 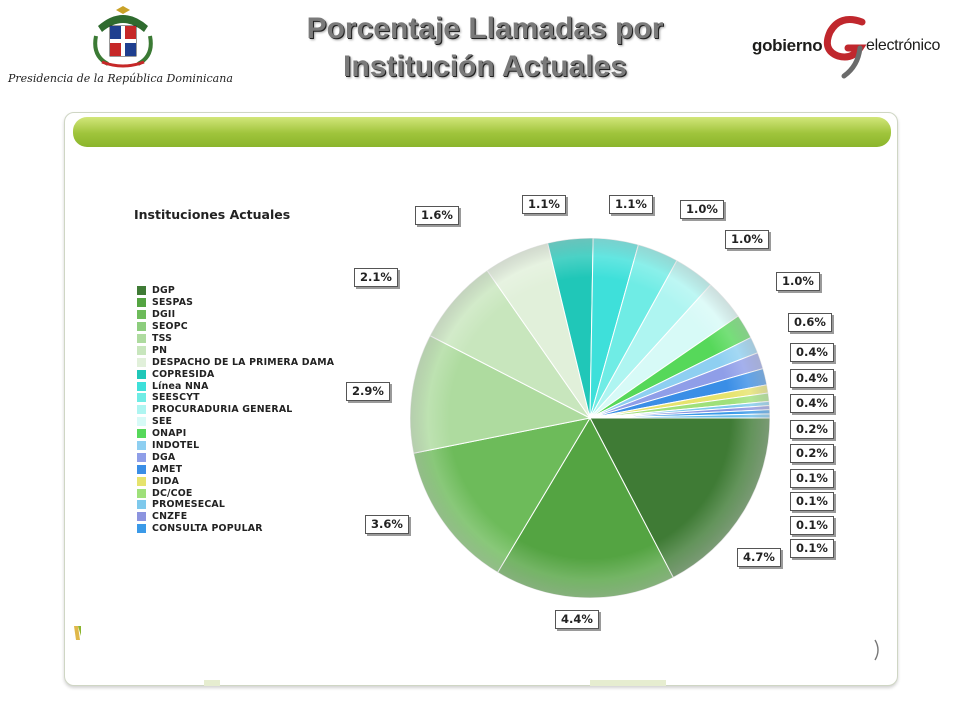 What do you see at coordinates (170, 517) in the screenshot?
I see `legend-label: CNZFE` at bounding box center [170, 517].